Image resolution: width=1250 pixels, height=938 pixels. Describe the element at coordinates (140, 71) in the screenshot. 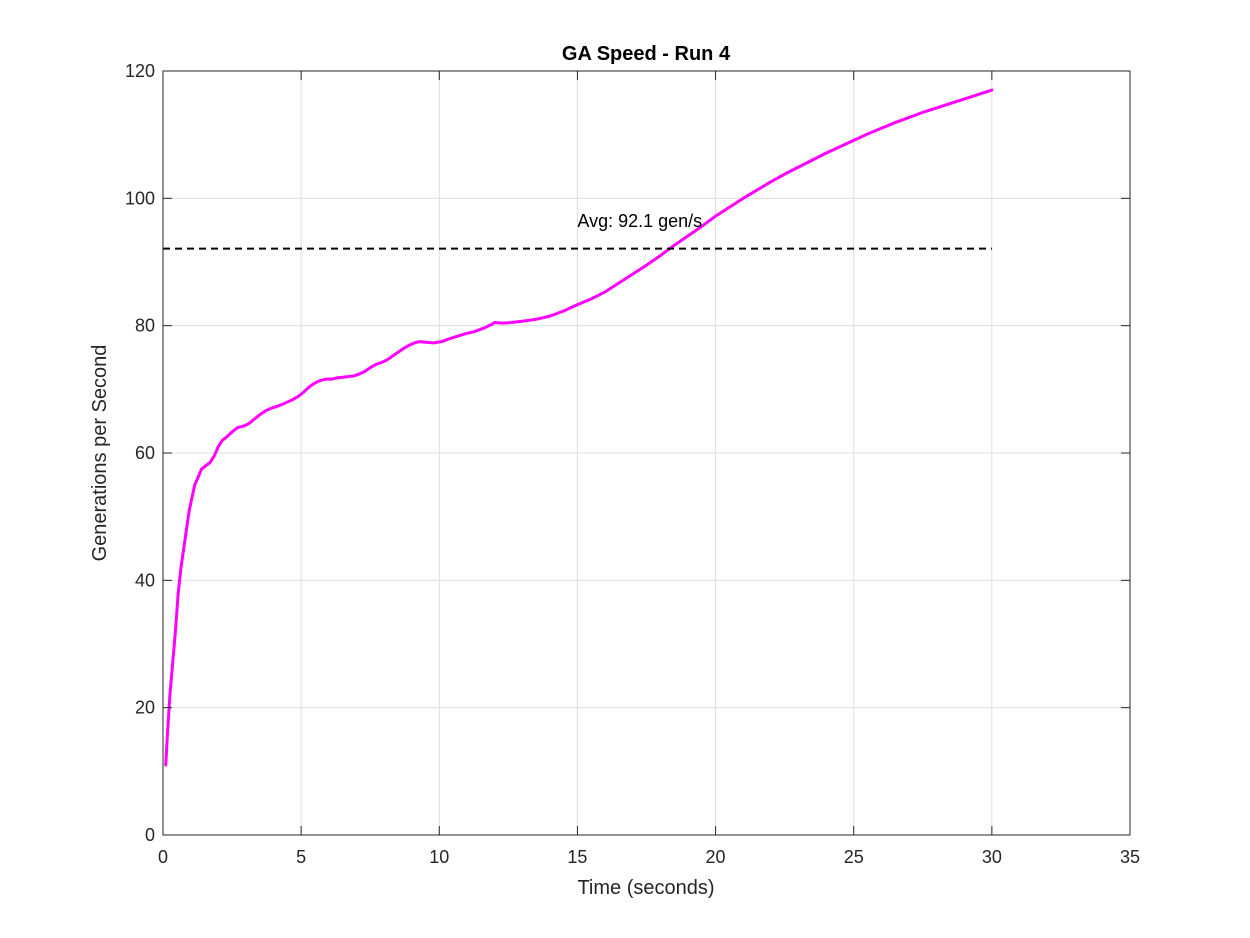

I see `y-tick-label: 120` at that location.